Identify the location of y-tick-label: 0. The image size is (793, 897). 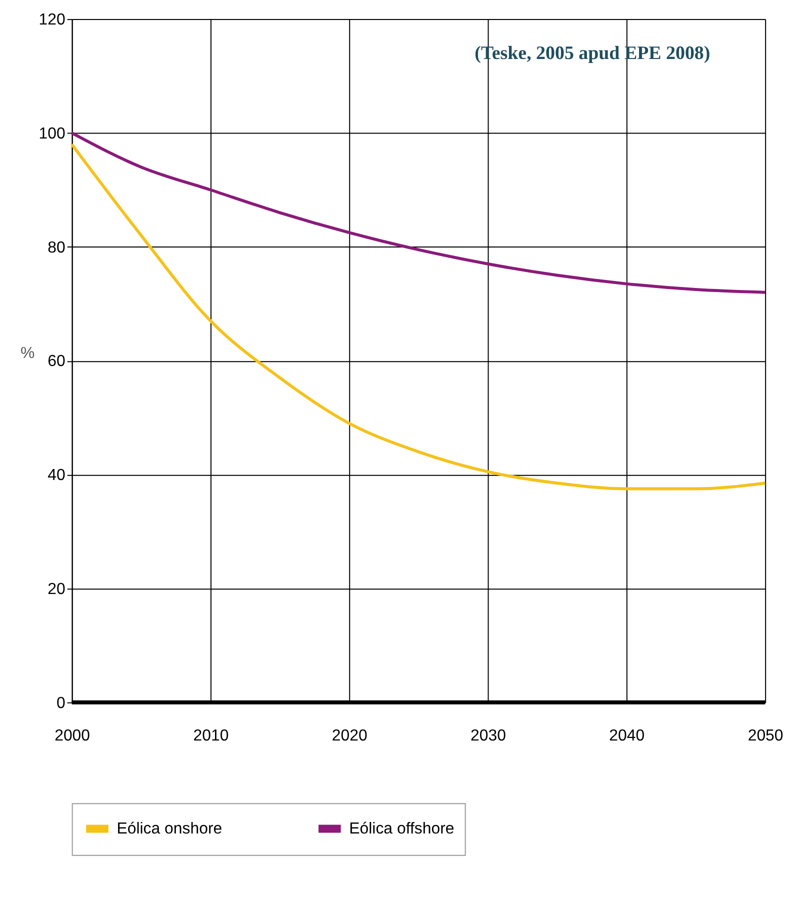
(61, 703).